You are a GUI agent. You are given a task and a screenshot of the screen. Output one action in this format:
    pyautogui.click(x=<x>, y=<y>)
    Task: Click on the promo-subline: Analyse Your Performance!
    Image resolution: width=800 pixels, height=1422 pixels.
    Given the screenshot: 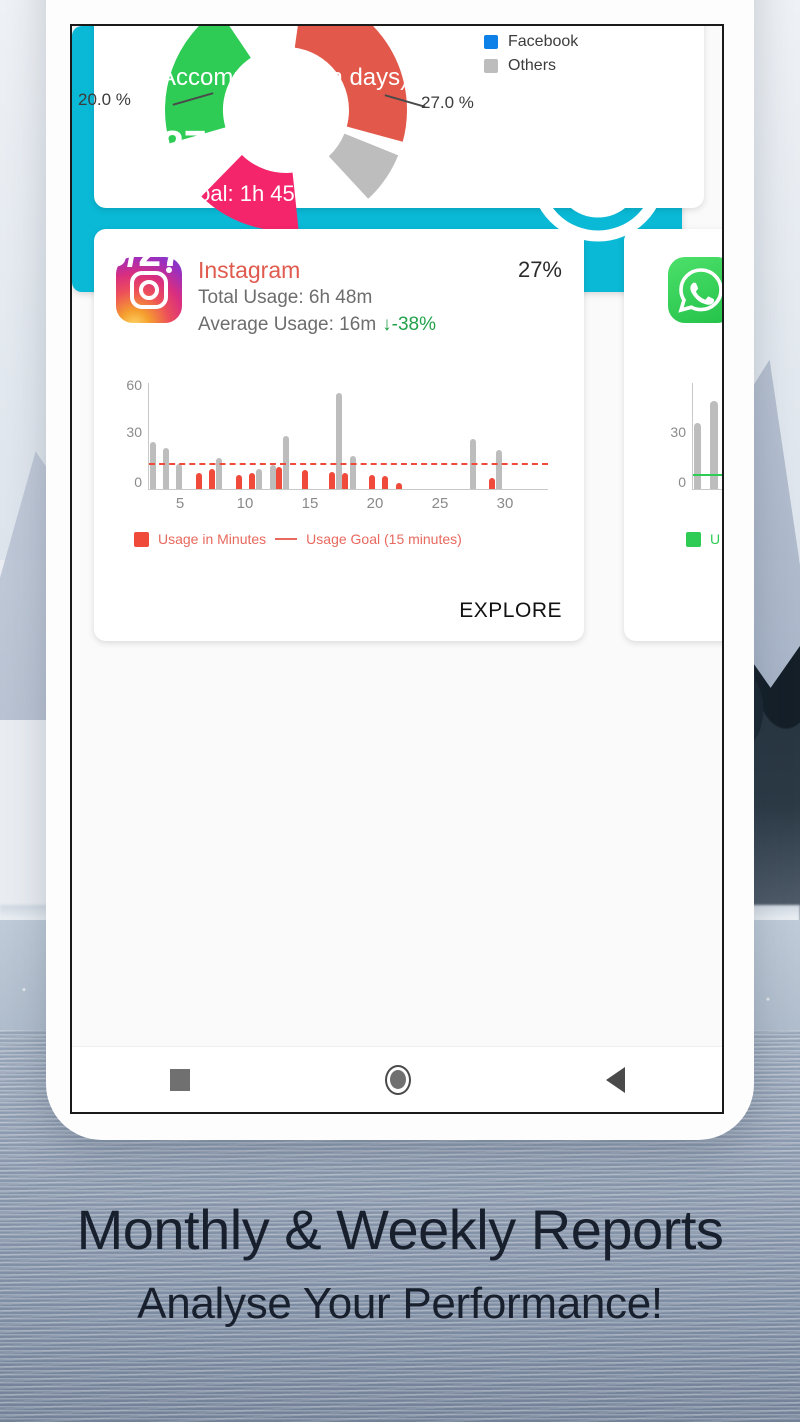 What is the action you would take?
    pyautogui.click(x=400, y=1303)
    